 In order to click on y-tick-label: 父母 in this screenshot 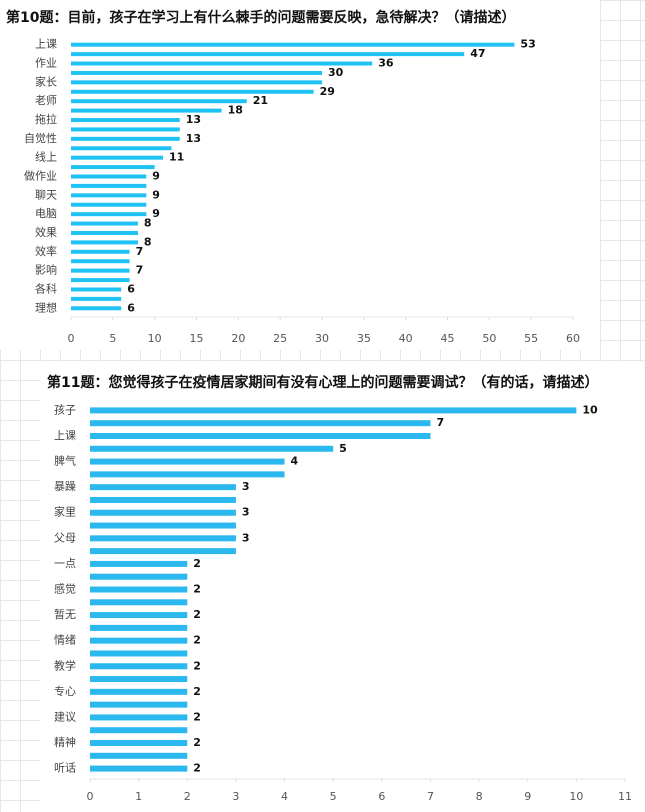, I will do `click(65, 537)`.